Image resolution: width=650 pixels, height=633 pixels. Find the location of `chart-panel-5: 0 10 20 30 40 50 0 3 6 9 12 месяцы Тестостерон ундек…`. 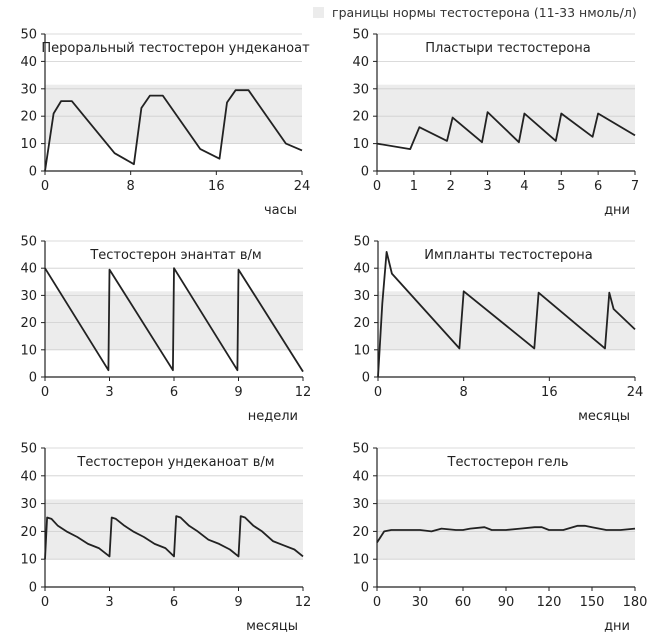

chart-panel-5: 0 10 20 30 40 50 0 3 6 9 12 месяцы Тестостерон ундек… is located at coordinates (165, 537).